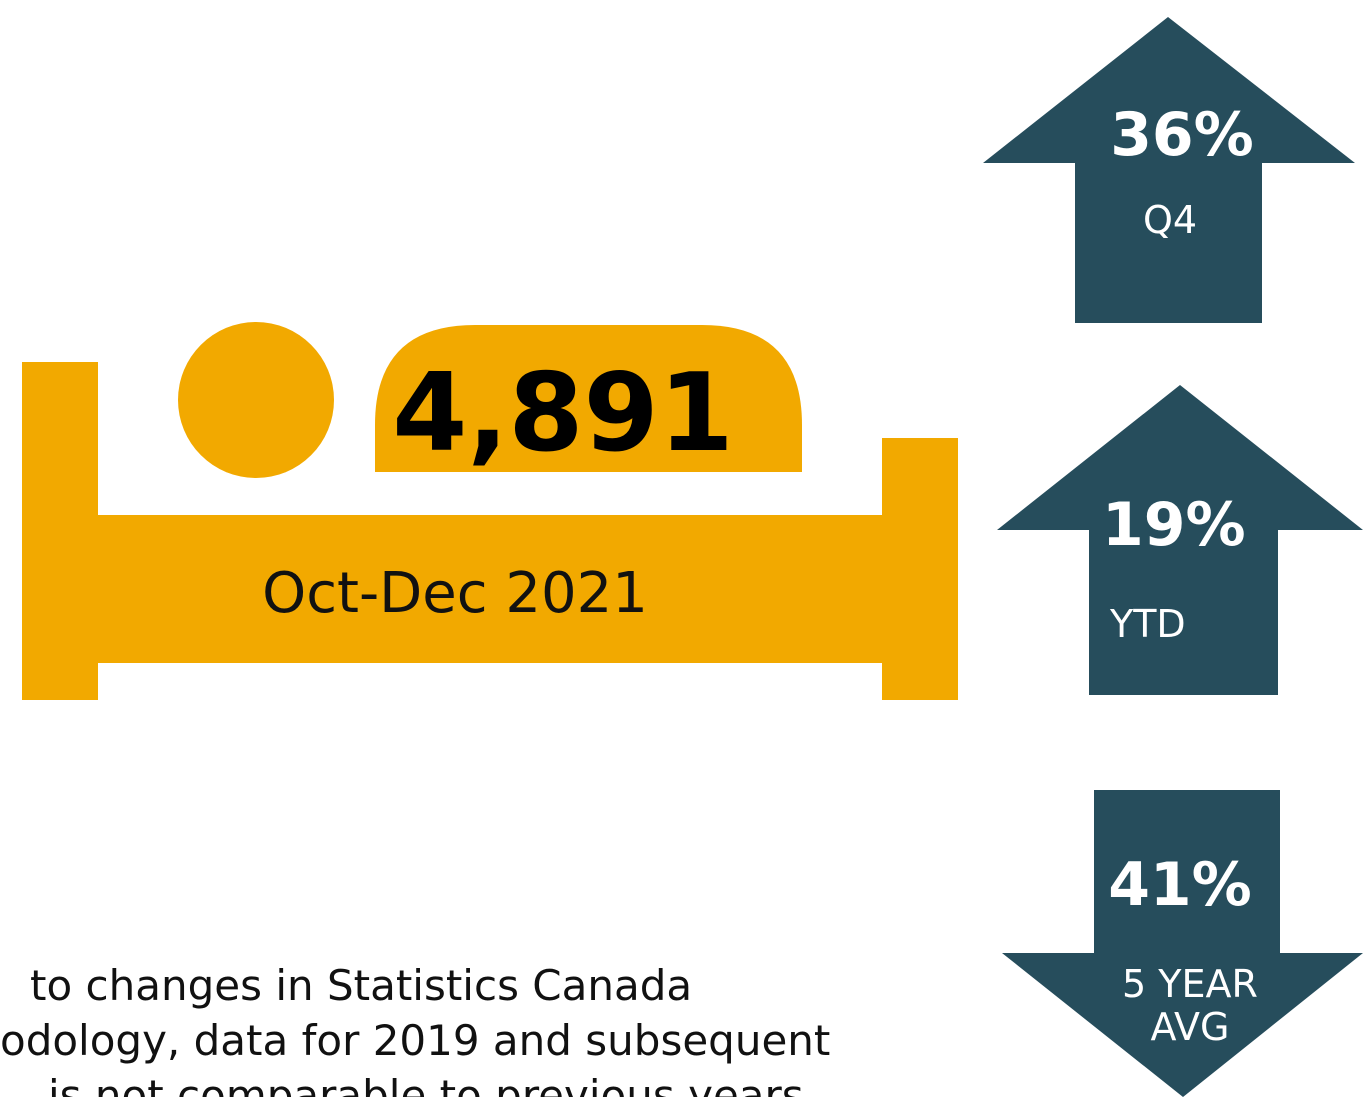 This screenshot has width=1363, height=1097. What do you see at coordinates (1182, 943) in the screenshot?
I see `arrow-down` at bounding box center [1182, 943].